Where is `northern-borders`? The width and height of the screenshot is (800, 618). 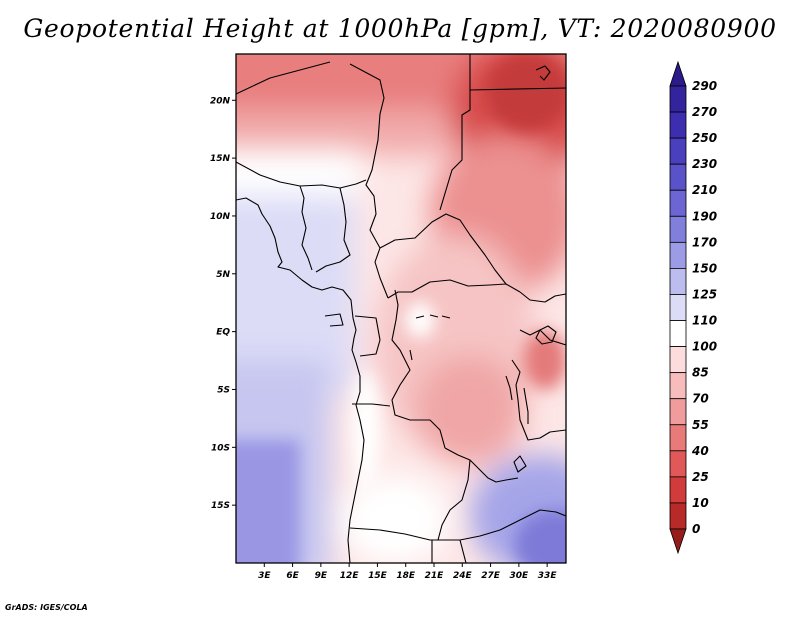
northern-borders is located at coordinates (312, 180).